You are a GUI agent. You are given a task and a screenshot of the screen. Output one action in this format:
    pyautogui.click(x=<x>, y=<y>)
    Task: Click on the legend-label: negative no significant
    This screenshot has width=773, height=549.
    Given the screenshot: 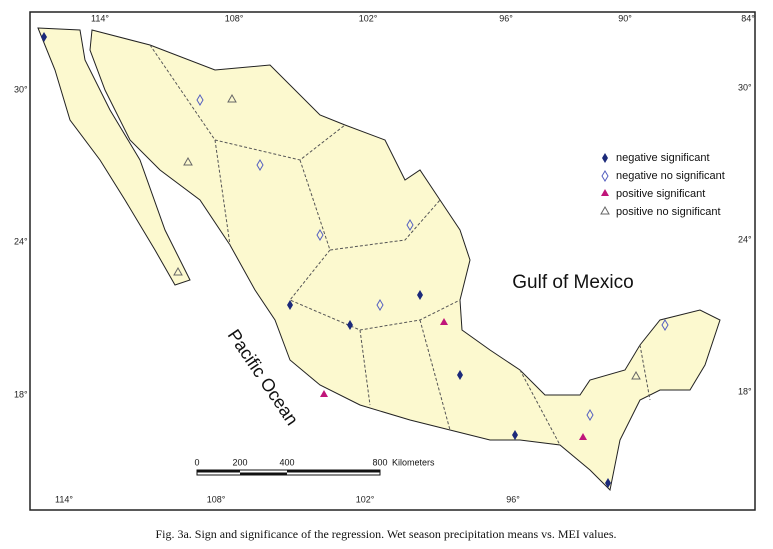 What is the action you would take?
    pyautogui.click(x=670, y=176)
    